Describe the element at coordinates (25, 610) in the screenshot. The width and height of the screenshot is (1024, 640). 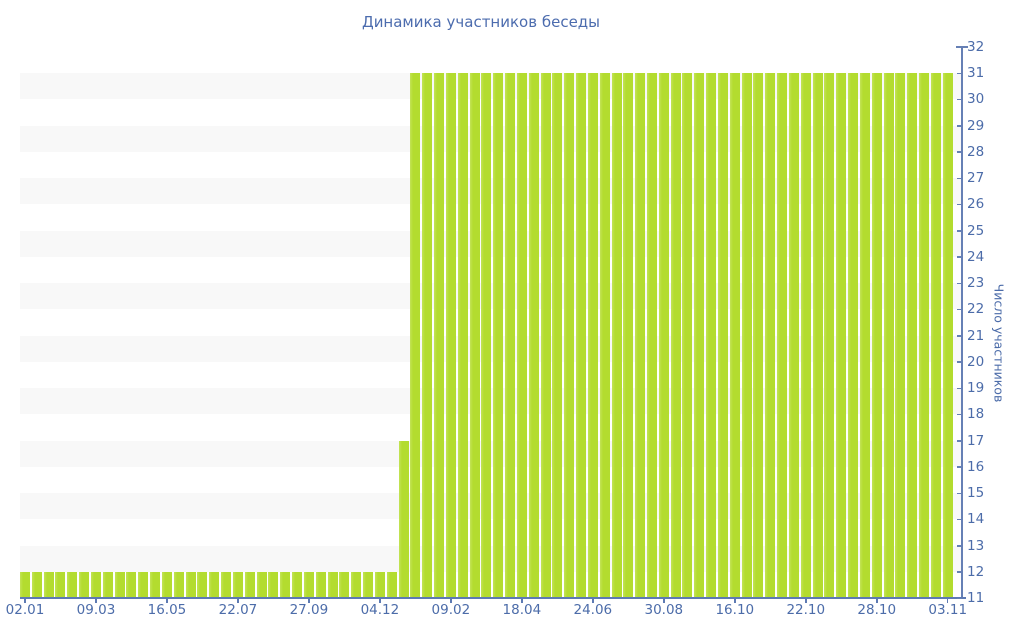
I see `x-tick-label: 02.01` at that location.